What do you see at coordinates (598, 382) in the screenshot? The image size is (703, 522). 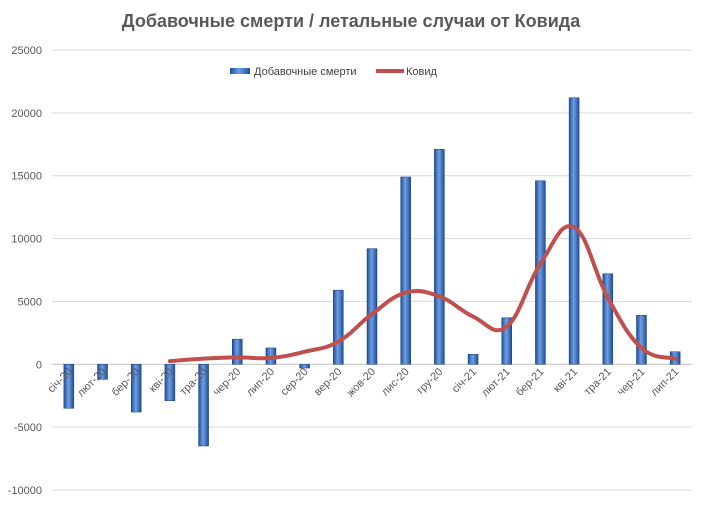 I see `x-tick-label: тра-21` at bounding box center [598, 382].